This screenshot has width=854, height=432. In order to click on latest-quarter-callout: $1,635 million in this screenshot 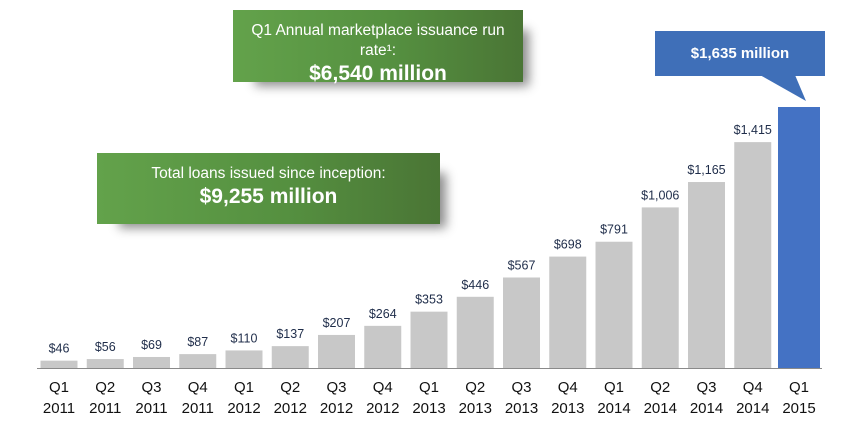, I will do `click(740, 53)`.